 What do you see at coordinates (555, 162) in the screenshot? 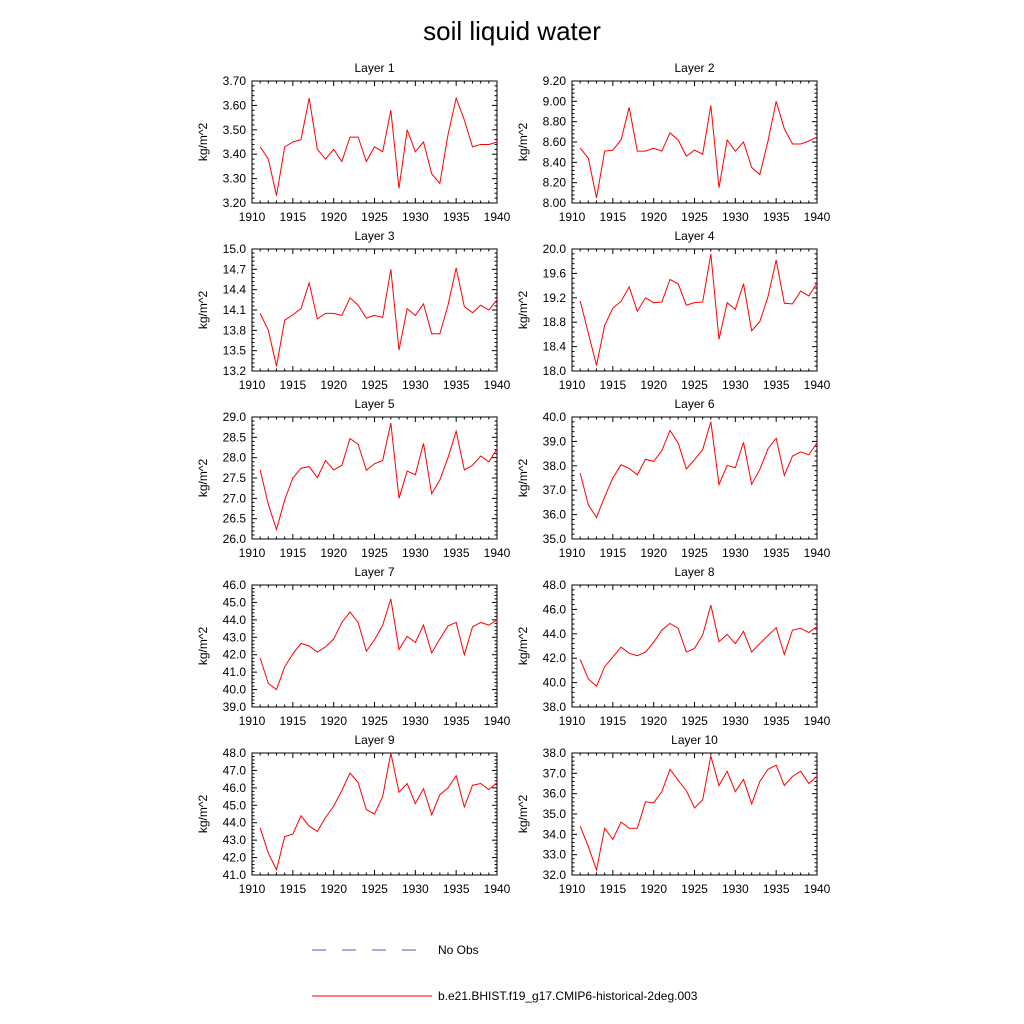
I see `y-tick-label: 8.40` at bounding box center [555, 162].